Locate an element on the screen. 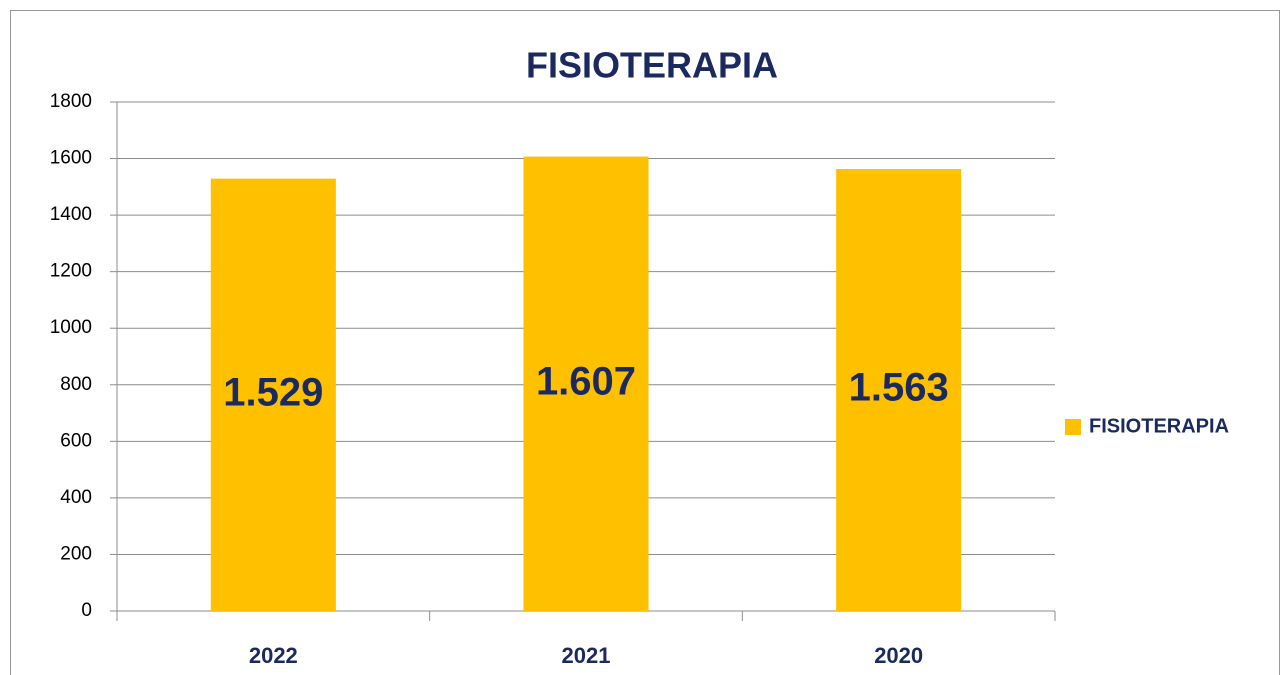  y-tick-label: 600 is located at coordinates (76, 440).